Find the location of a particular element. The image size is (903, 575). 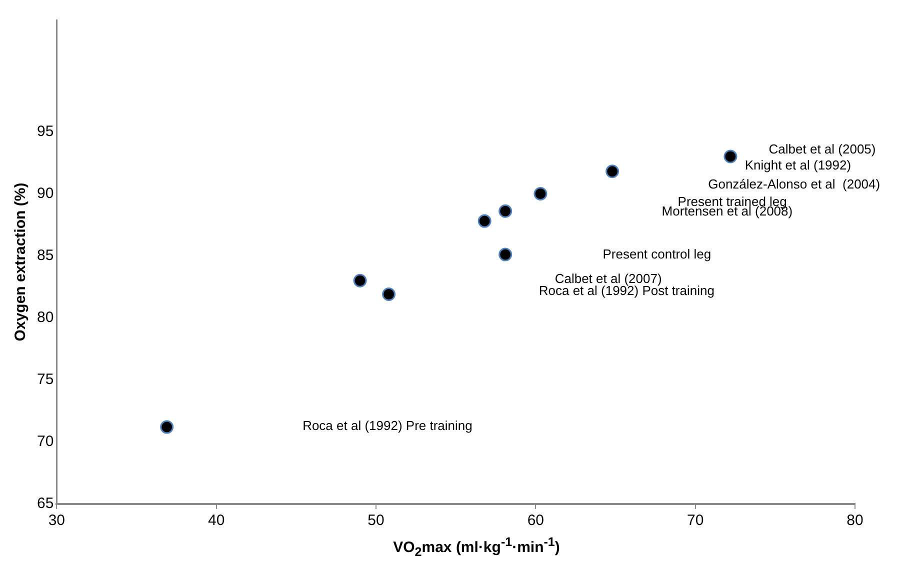

y-tick-label: 85 is located at coordinates (45, 255).